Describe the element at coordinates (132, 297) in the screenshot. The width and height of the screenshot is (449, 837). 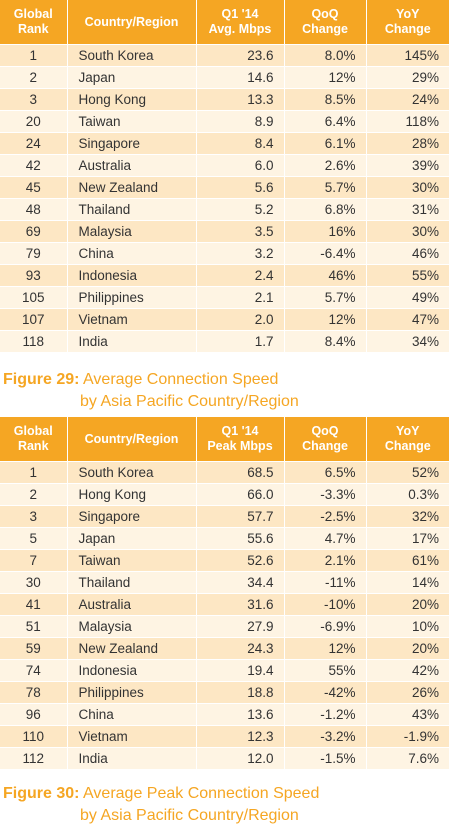
I see `country-cell: Philippines` at that location.